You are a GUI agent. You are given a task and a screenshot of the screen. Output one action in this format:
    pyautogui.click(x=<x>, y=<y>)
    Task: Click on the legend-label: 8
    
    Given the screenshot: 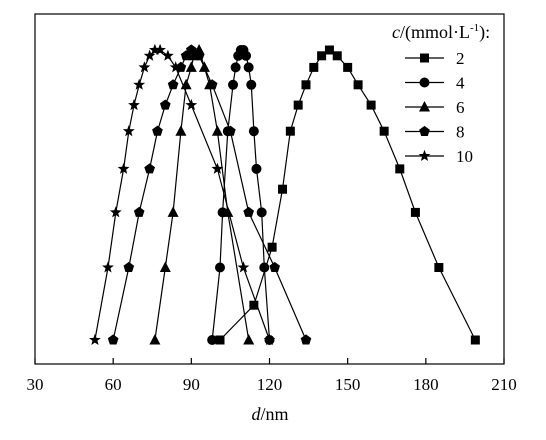 What is the action you would take?
    pyautogui.click(x=460, y=132)
    